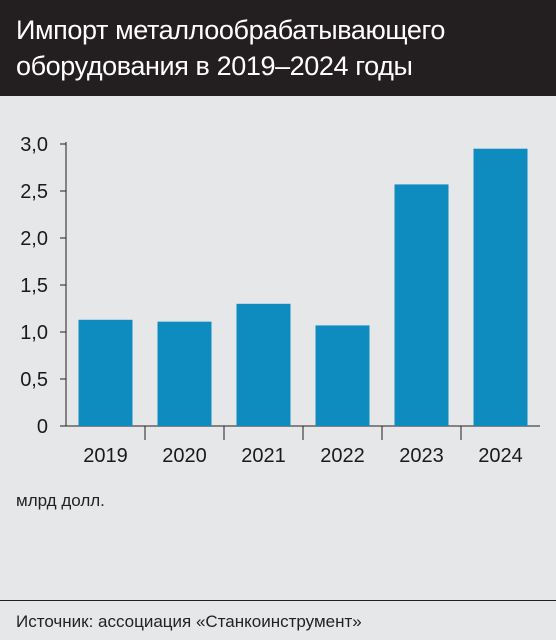 The image size is (556, 640). Describe the element at coordinates (421, 456) in the screenshot. I see `x-tick-label: 2023` at that location.